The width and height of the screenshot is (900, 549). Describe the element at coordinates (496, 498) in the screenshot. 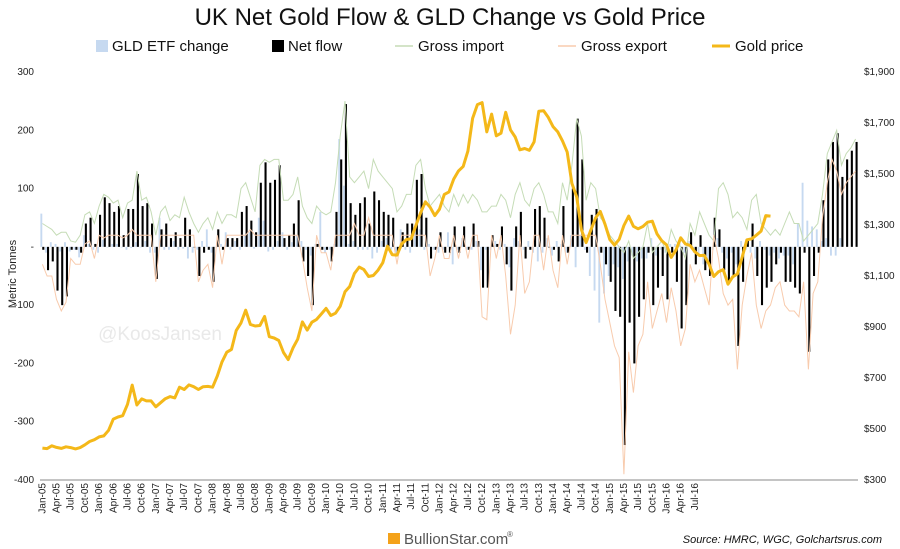

I see `x-tick-label: Jan-13` at that location.